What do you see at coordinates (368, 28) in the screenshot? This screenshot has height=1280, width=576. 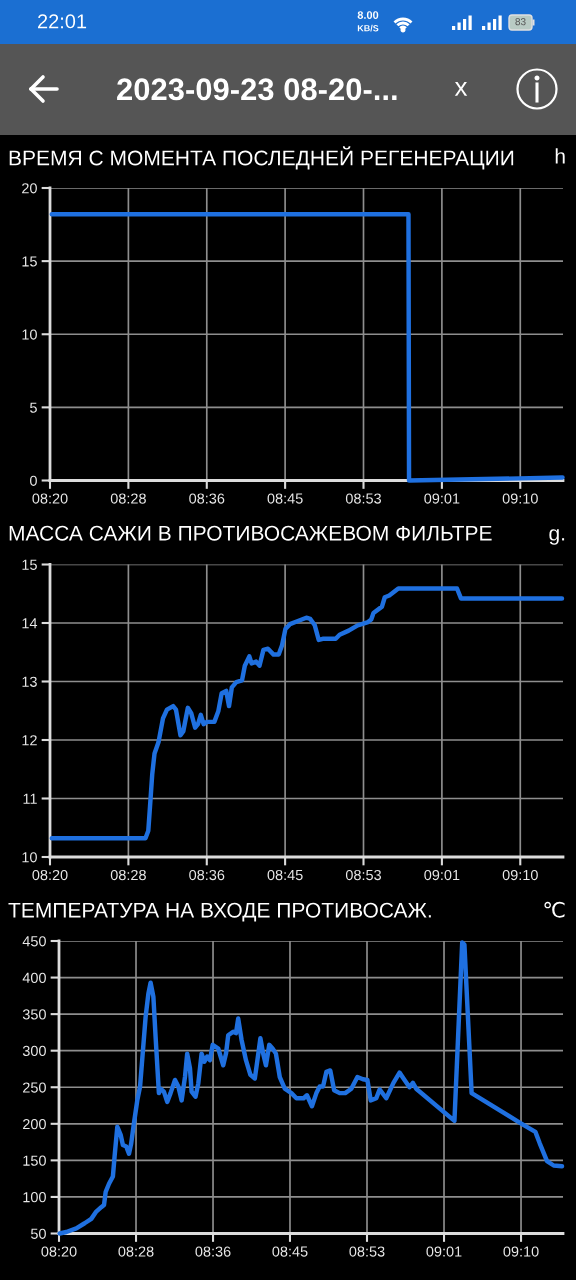 I see `text: KB/S` at bounding box center [368, 28].